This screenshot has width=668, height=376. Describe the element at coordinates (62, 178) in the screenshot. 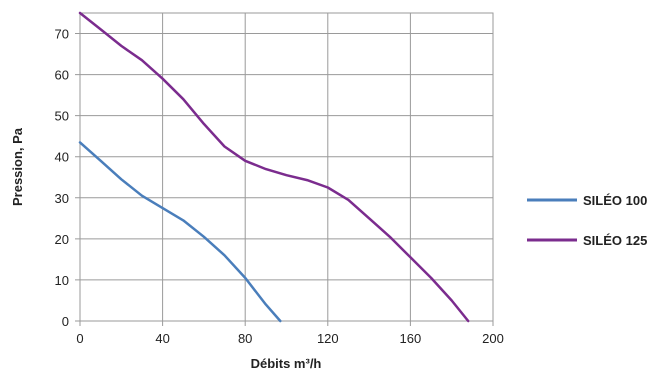

I see `y-tick-labels: 0 10 20 30 40 50 60 70` at that location.